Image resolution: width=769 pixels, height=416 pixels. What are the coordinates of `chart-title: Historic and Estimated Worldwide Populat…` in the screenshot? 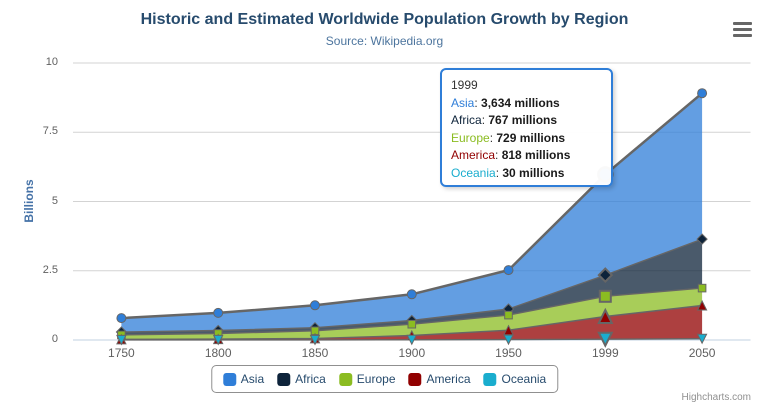 It's located at (384, 19).